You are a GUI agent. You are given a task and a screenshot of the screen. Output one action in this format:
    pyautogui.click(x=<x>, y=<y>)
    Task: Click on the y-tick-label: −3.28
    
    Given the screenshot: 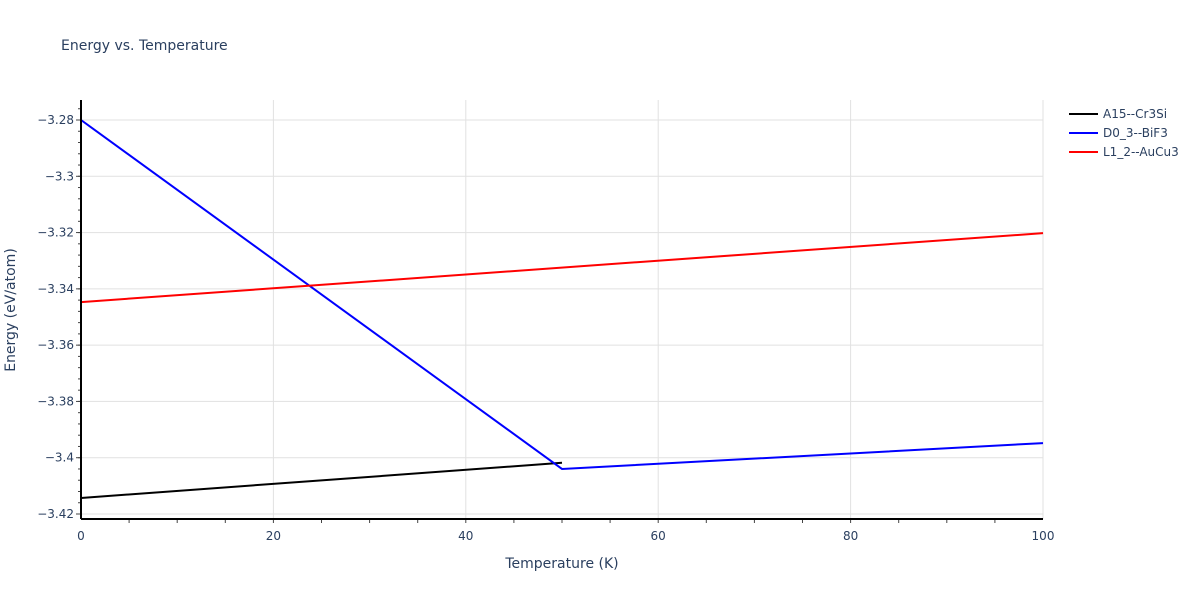 What is the action you would take?
    pyautogui.click(x=55, y=120)
    